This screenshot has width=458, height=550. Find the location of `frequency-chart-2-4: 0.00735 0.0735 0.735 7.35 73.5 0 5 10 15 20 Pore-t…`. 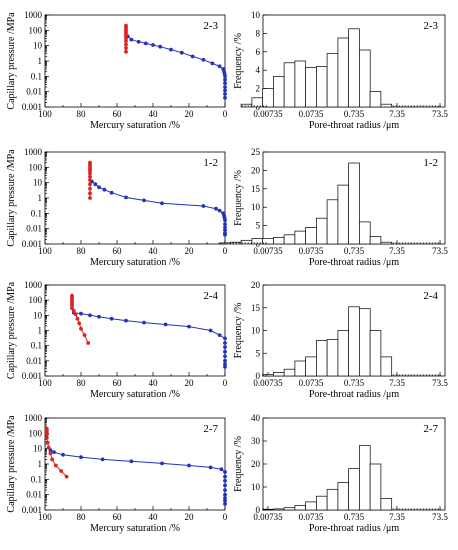

frequency-chart-2-4: 0.00735 0.0735 0.735 7.35 73.5 0 5 10 15 20 Pore-t… is located at coordinates (340, 340).